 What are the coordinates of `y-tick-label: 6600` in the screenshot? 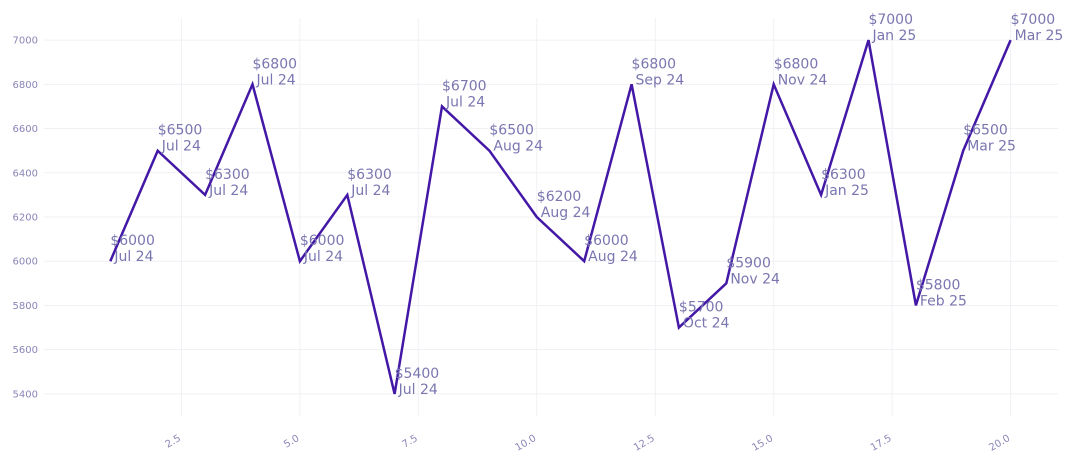 It's located at (25, 129).